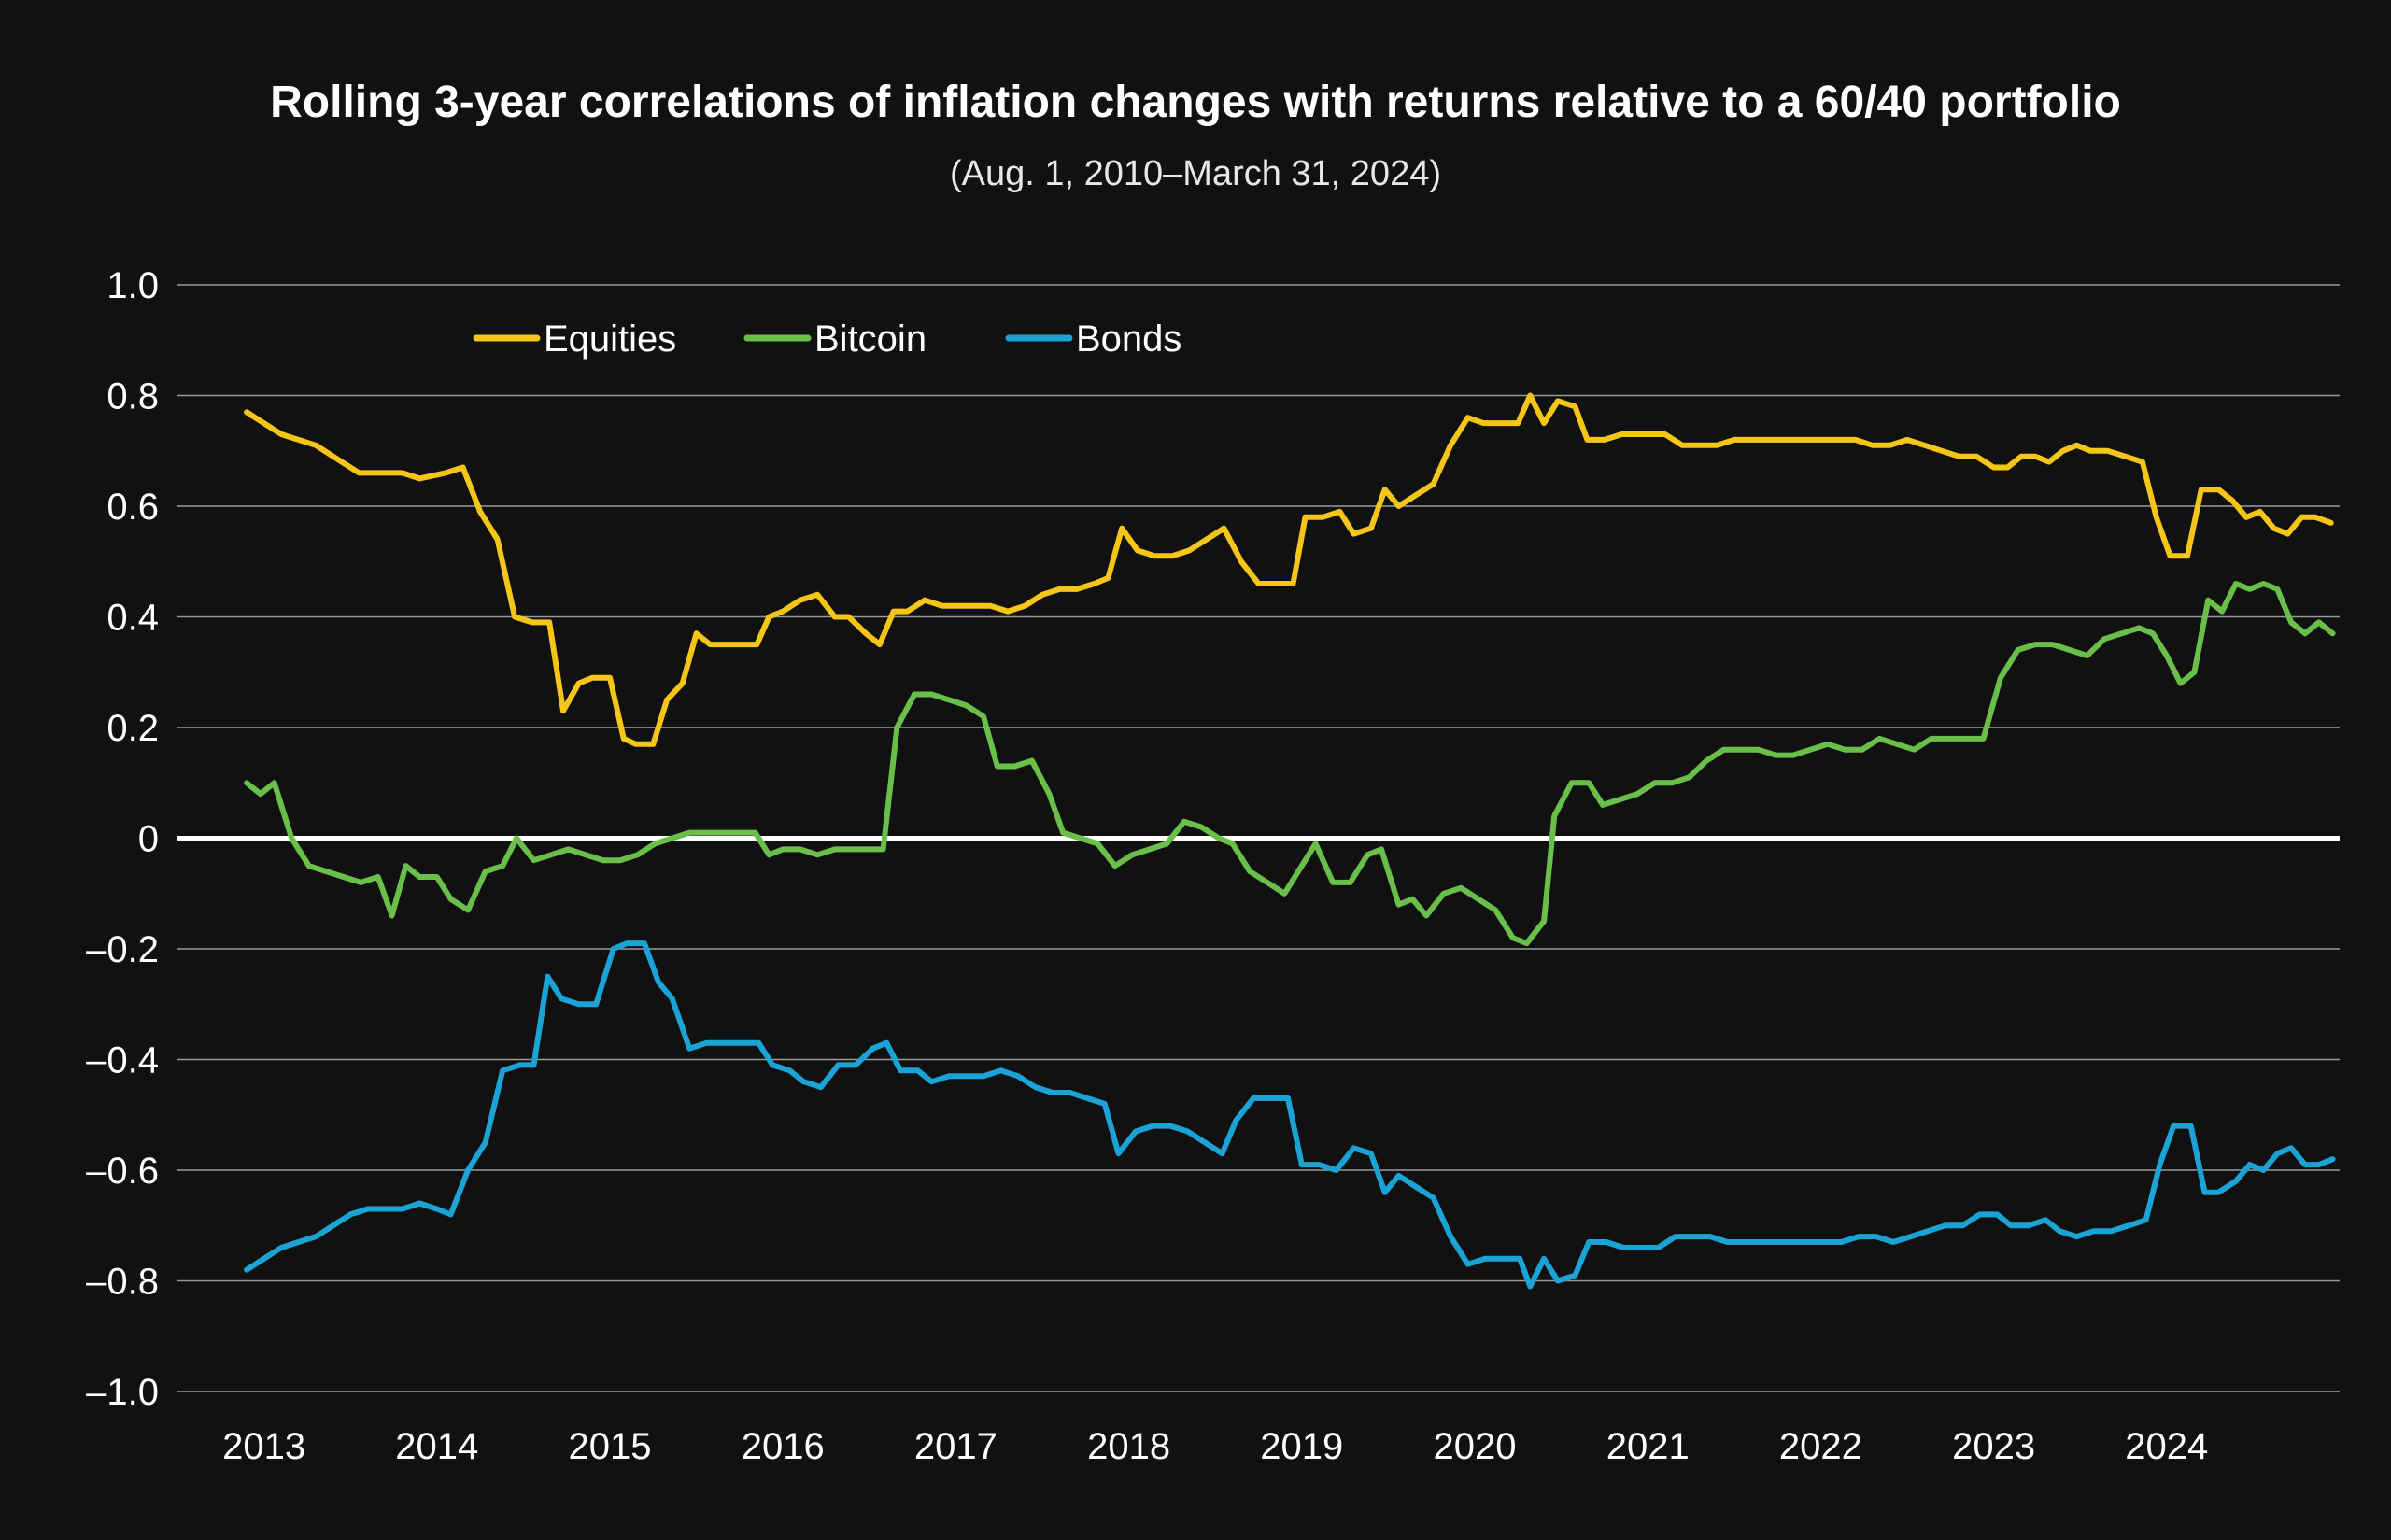 The width and height of the screenshot is (2391, 1540). I want to click on x-tick-label: 2024, so click(2167, 1447).